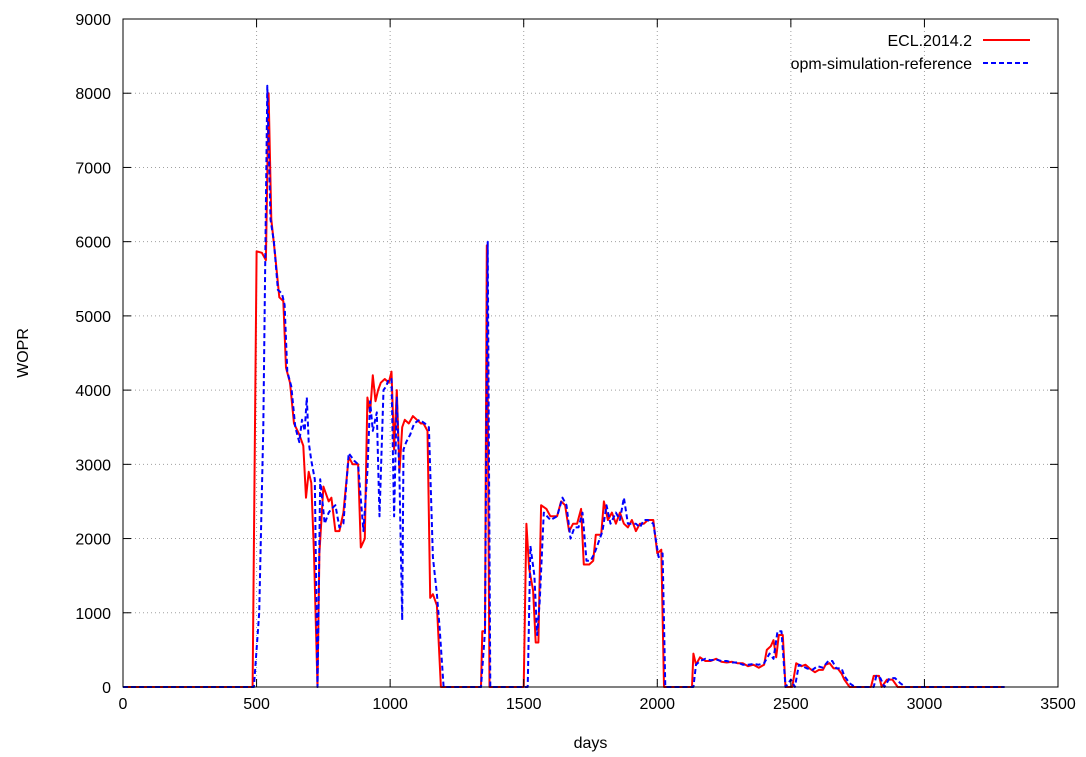  What do you see at coordinates (910, 53) in the screenshot?
I see `legend: ECL.2014.2 opm-simulation-reference` at bounding box center [910, 53].